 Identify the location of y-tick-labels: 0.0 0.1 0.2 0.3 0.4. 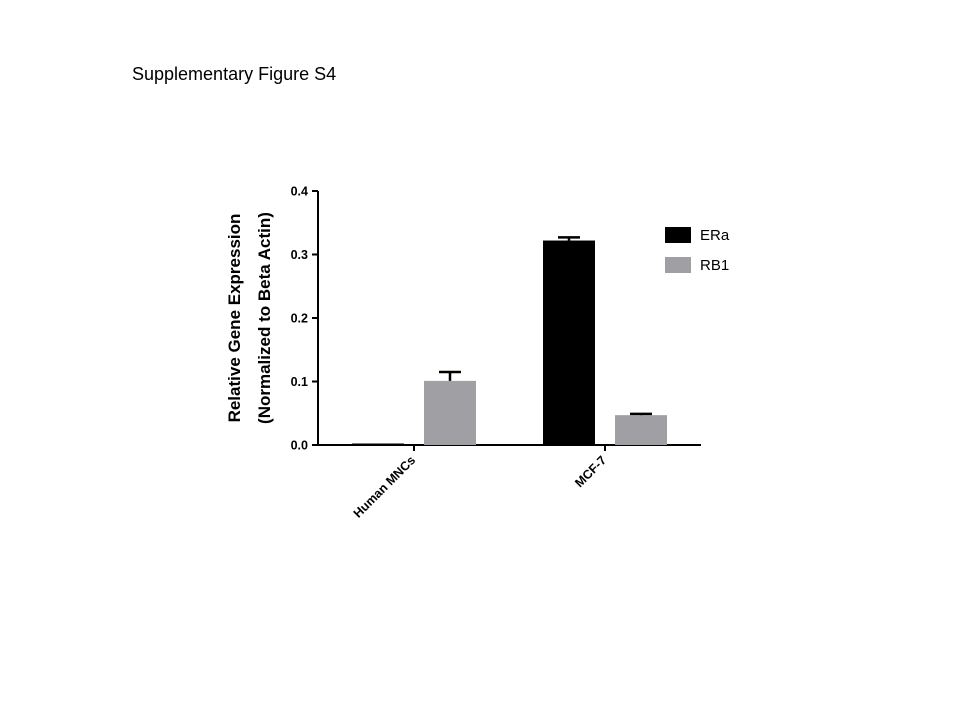
(299, 319).